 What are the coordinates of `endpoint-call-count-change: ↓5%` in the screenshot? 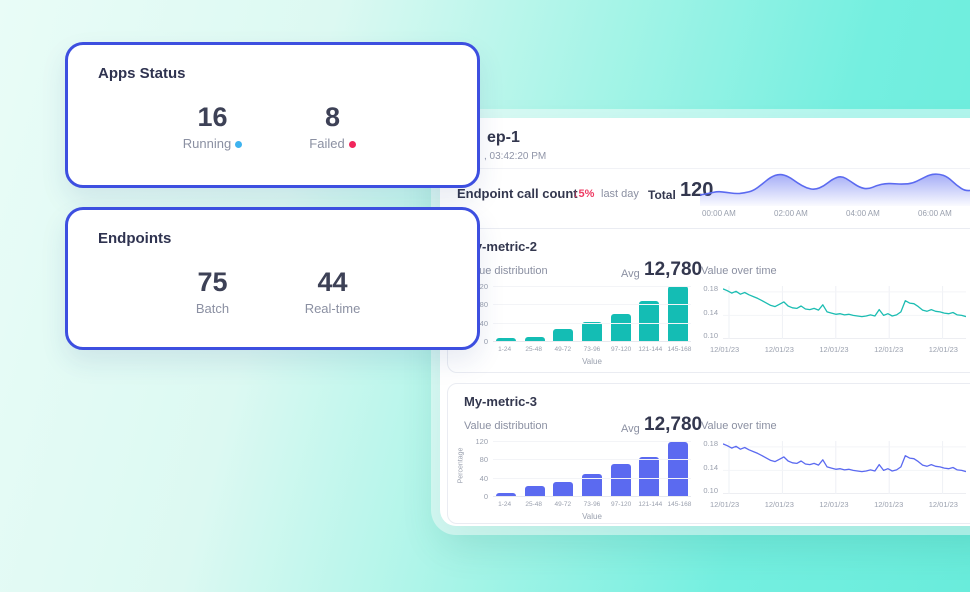 It's located at (584, 194).